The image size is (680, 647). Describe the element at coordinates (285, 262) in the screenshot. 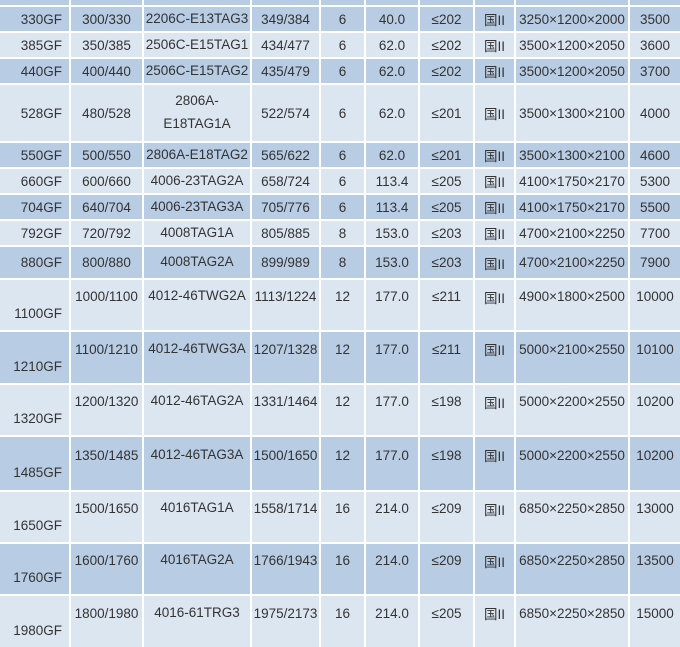

I see `cell-power-kva: 899/989` at that location.